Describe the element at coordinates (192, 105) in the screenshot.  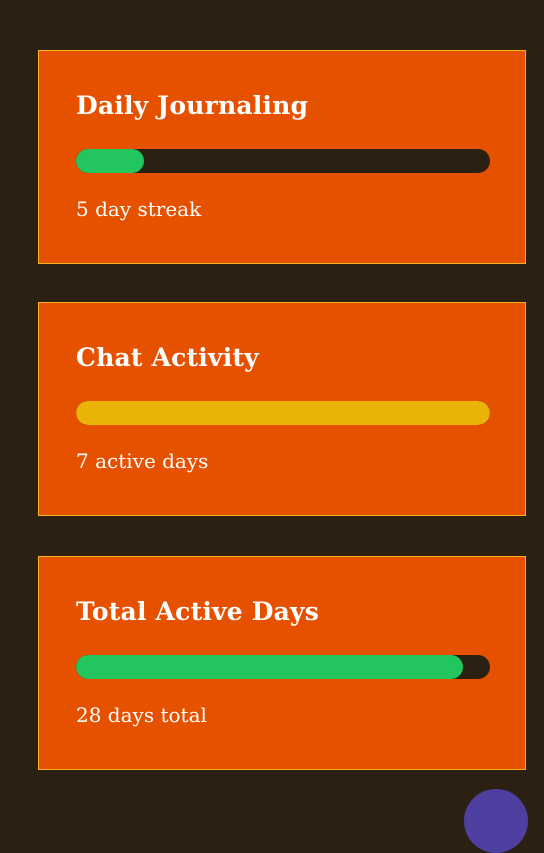
I see `card-title: Daily Journaling` at that location.